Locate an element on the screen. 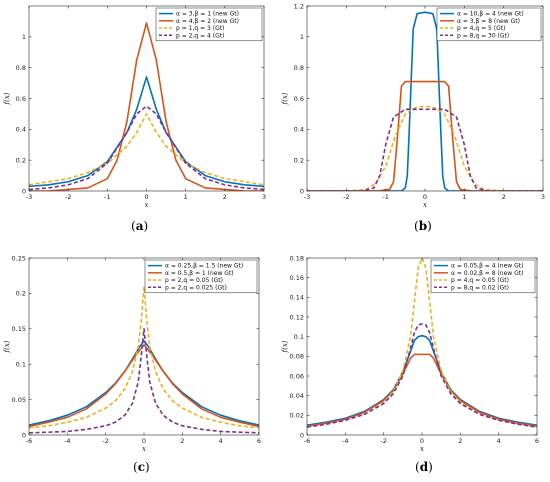  legend-label-4: p = 8,q = 30 (Gt) is located at coordinates (483, 35).